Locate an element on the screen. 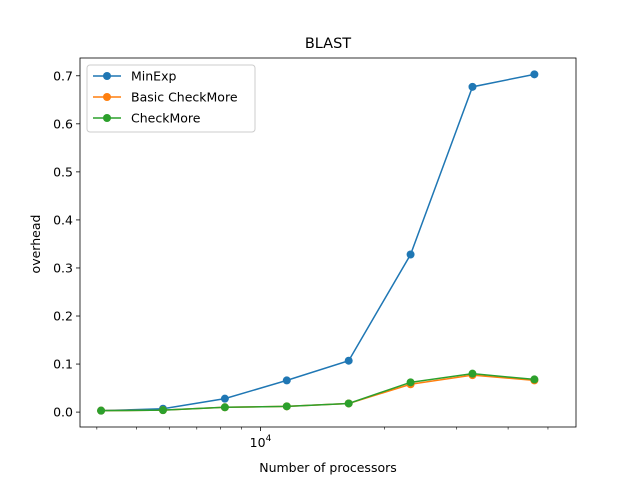  legend: MinExp Basic CheckMore CheckMore is located at coordinates (171, 98).